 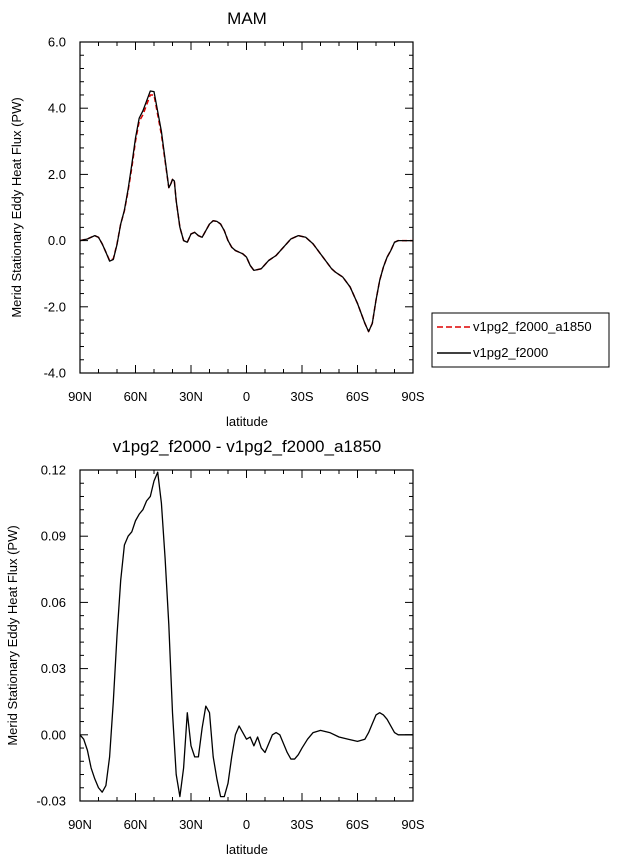 I want to click on top-y-tick-label: 0.0, so click(x=57, y=240).